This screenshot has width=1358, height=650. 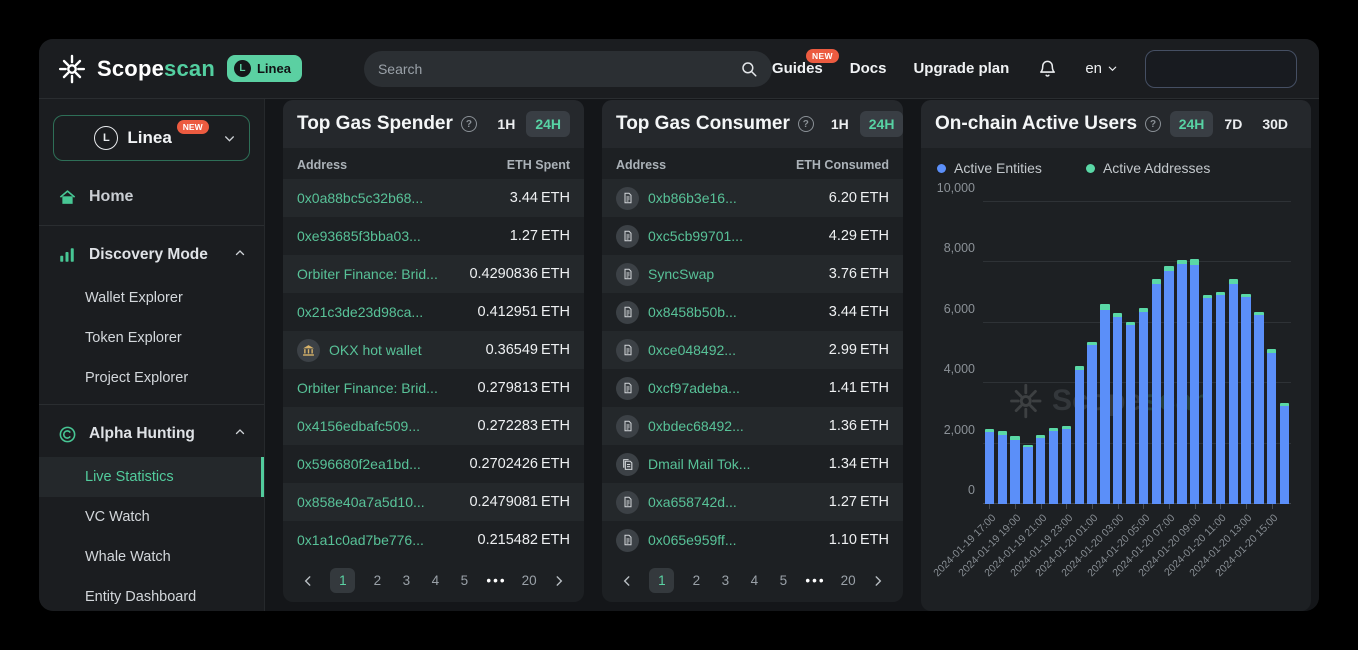 I want to click on sidebar-item-wallet-explorer: Wallet Explorer, so click(x=134, y=298).